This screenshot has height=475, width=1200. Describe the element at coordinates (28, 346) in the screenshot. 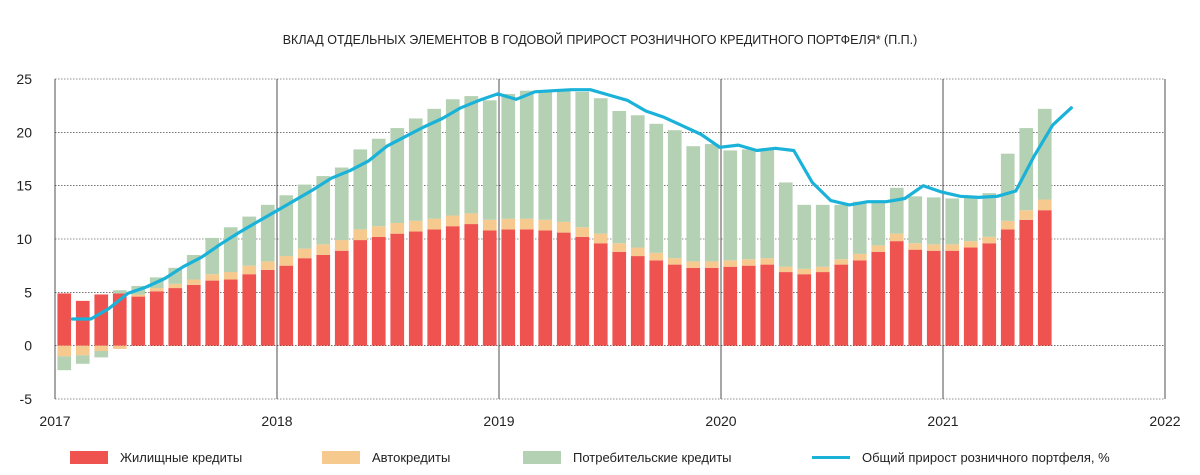

I see `y-tick-label: 0` at that location.